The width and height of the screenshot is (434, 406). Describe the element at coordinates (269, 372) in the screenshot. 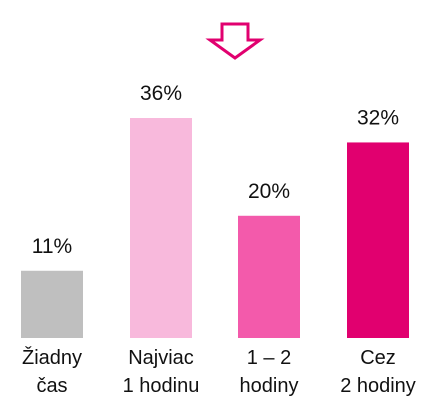

I see `category-label: 1 – 2 hodiny` at that location.